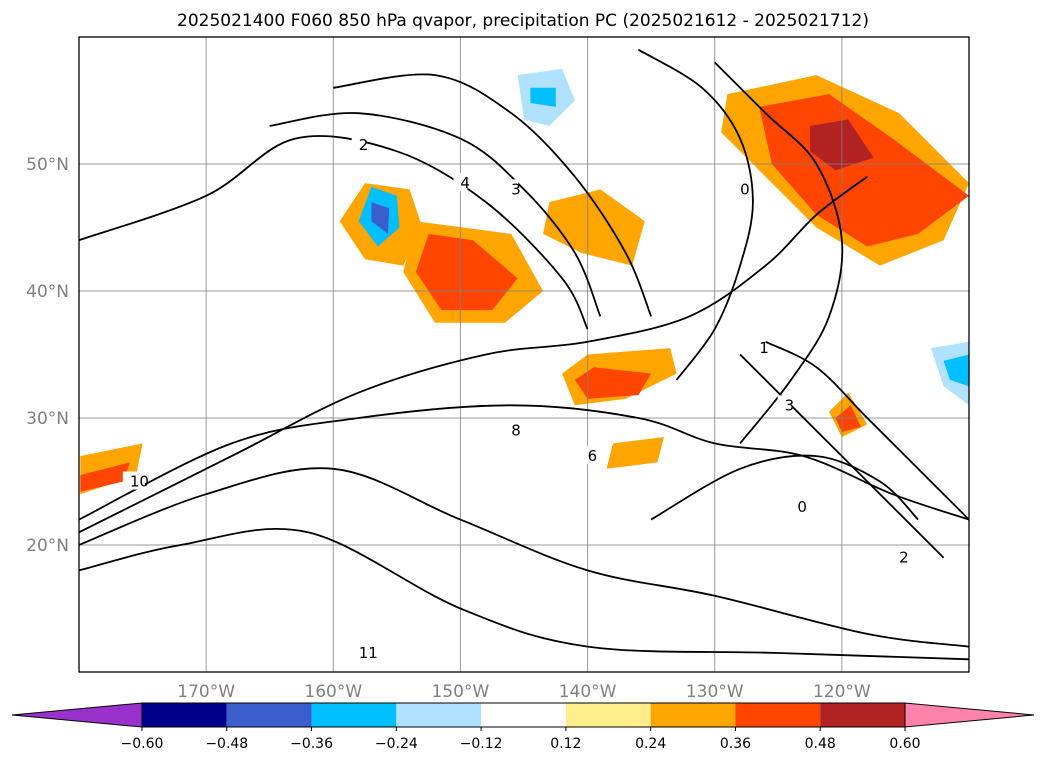 The height and width of the screenshot is (765, 1047). What do you see at coordinates (77, 715) in the screenshot?
I see `colorbar-extend-low` at bounding box center [77, 715].